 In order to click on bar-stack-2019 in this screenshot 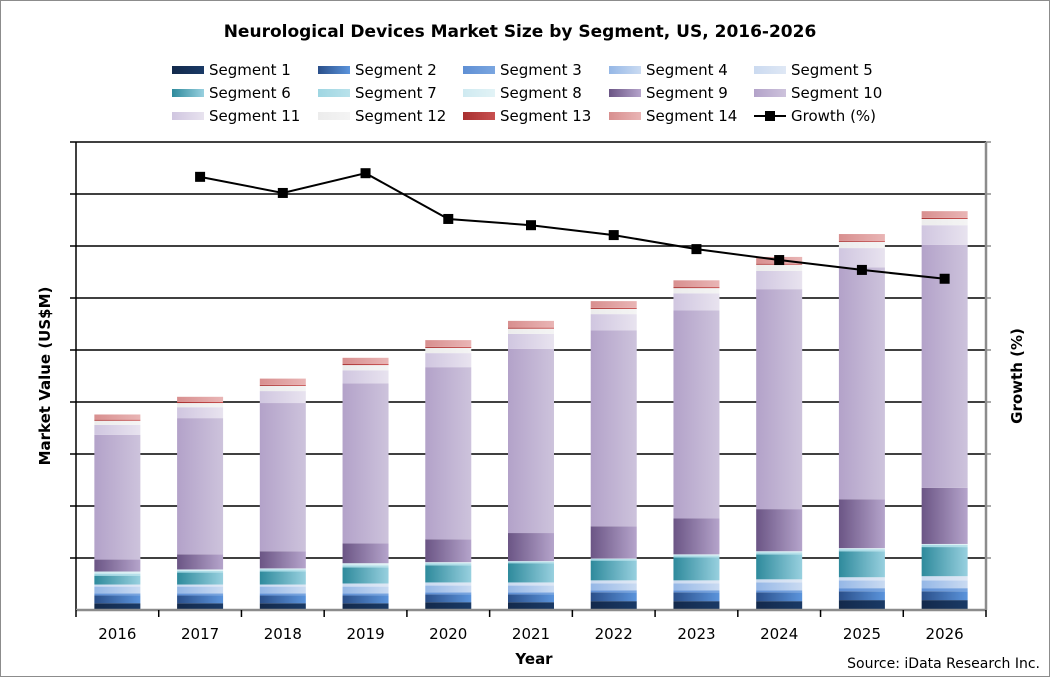, I will do `click(365, 483)`.